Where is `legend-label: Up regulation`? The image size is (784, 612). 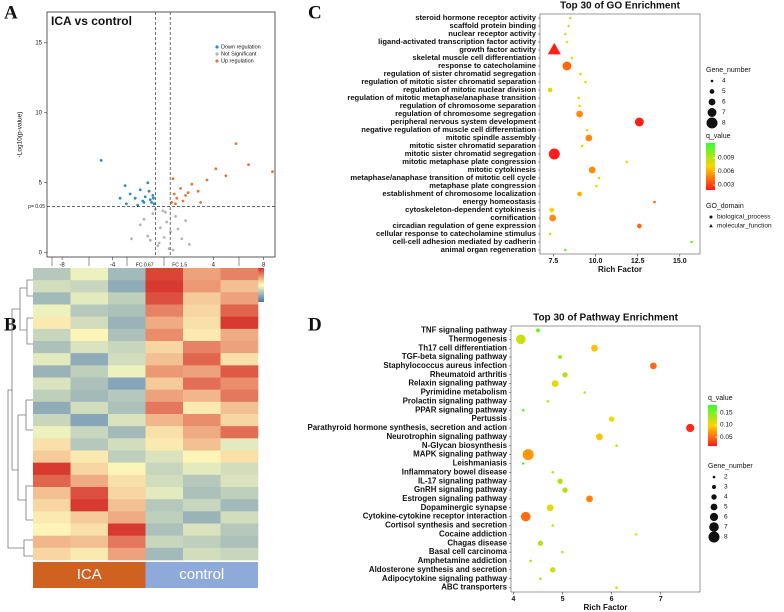 legend-label: Up regulation is located at coordinates (237, 61).